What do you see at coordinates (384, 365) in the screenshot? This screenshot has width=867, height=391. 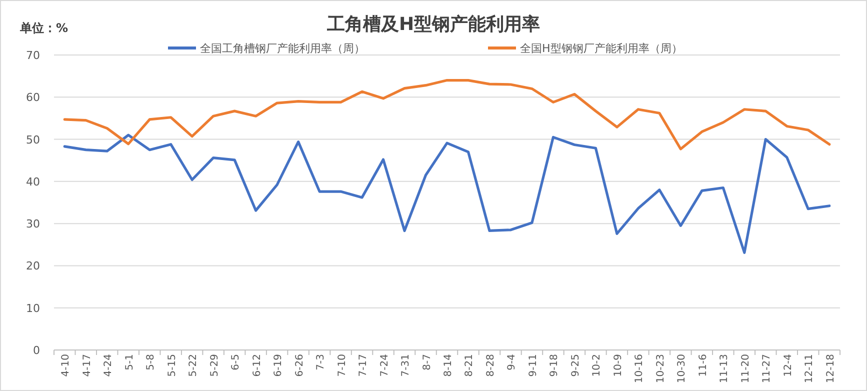 I see `x-tick-label: 7-24` at bounding box center [384, 365].